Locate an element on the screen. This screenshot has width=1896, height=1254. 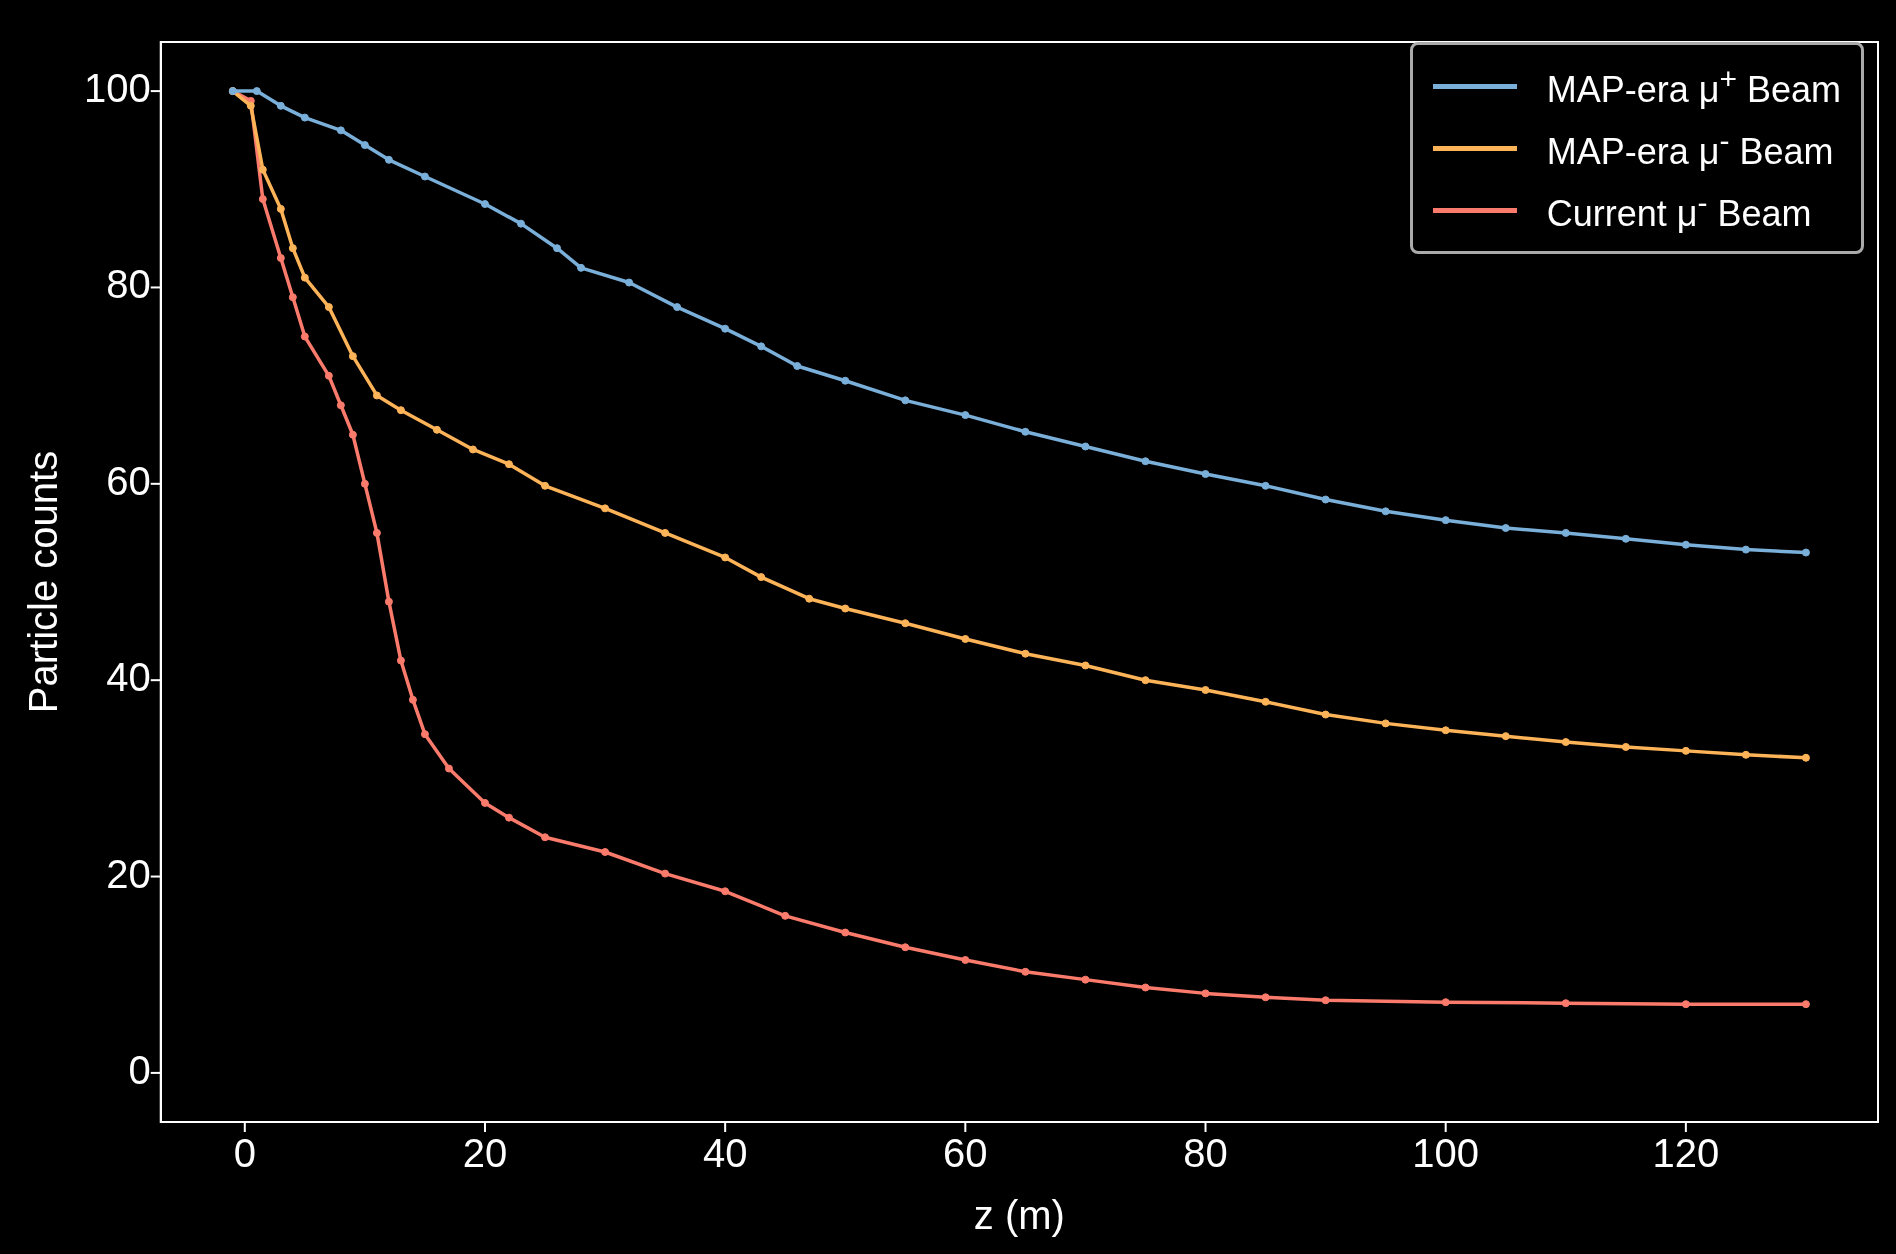
y-tick-label: 20 is located at coordinates (128, 873).